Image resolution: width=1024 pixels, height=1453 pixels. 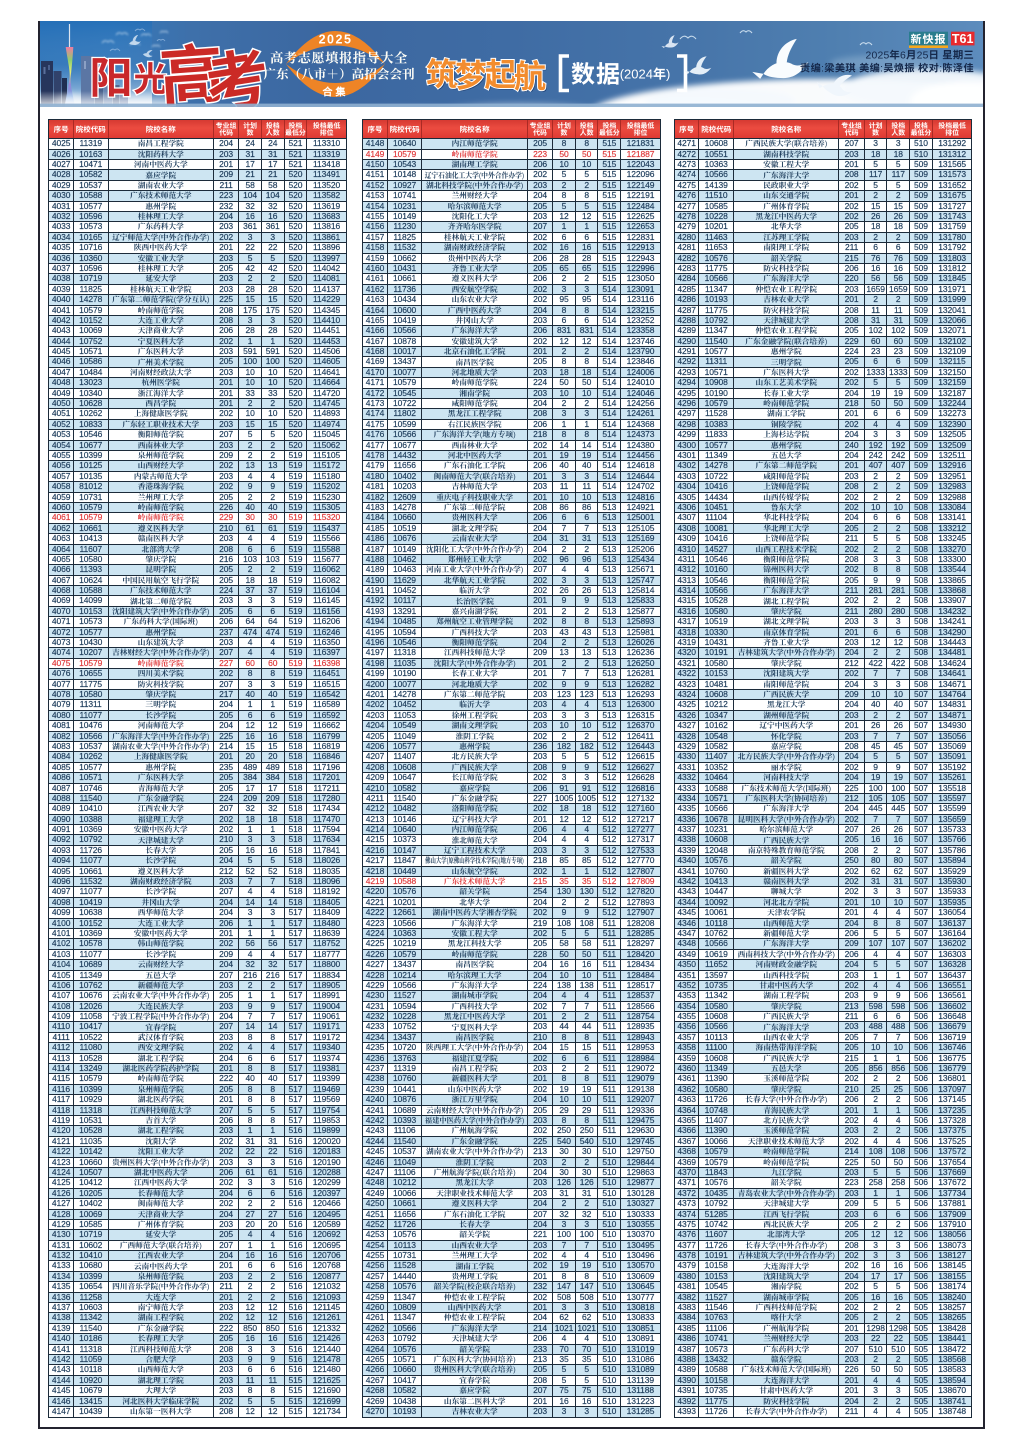 What do you see at coordinates (334, 91) in the screenshot?
I see `svg-text: 合集` at bounding box center [334, 91].